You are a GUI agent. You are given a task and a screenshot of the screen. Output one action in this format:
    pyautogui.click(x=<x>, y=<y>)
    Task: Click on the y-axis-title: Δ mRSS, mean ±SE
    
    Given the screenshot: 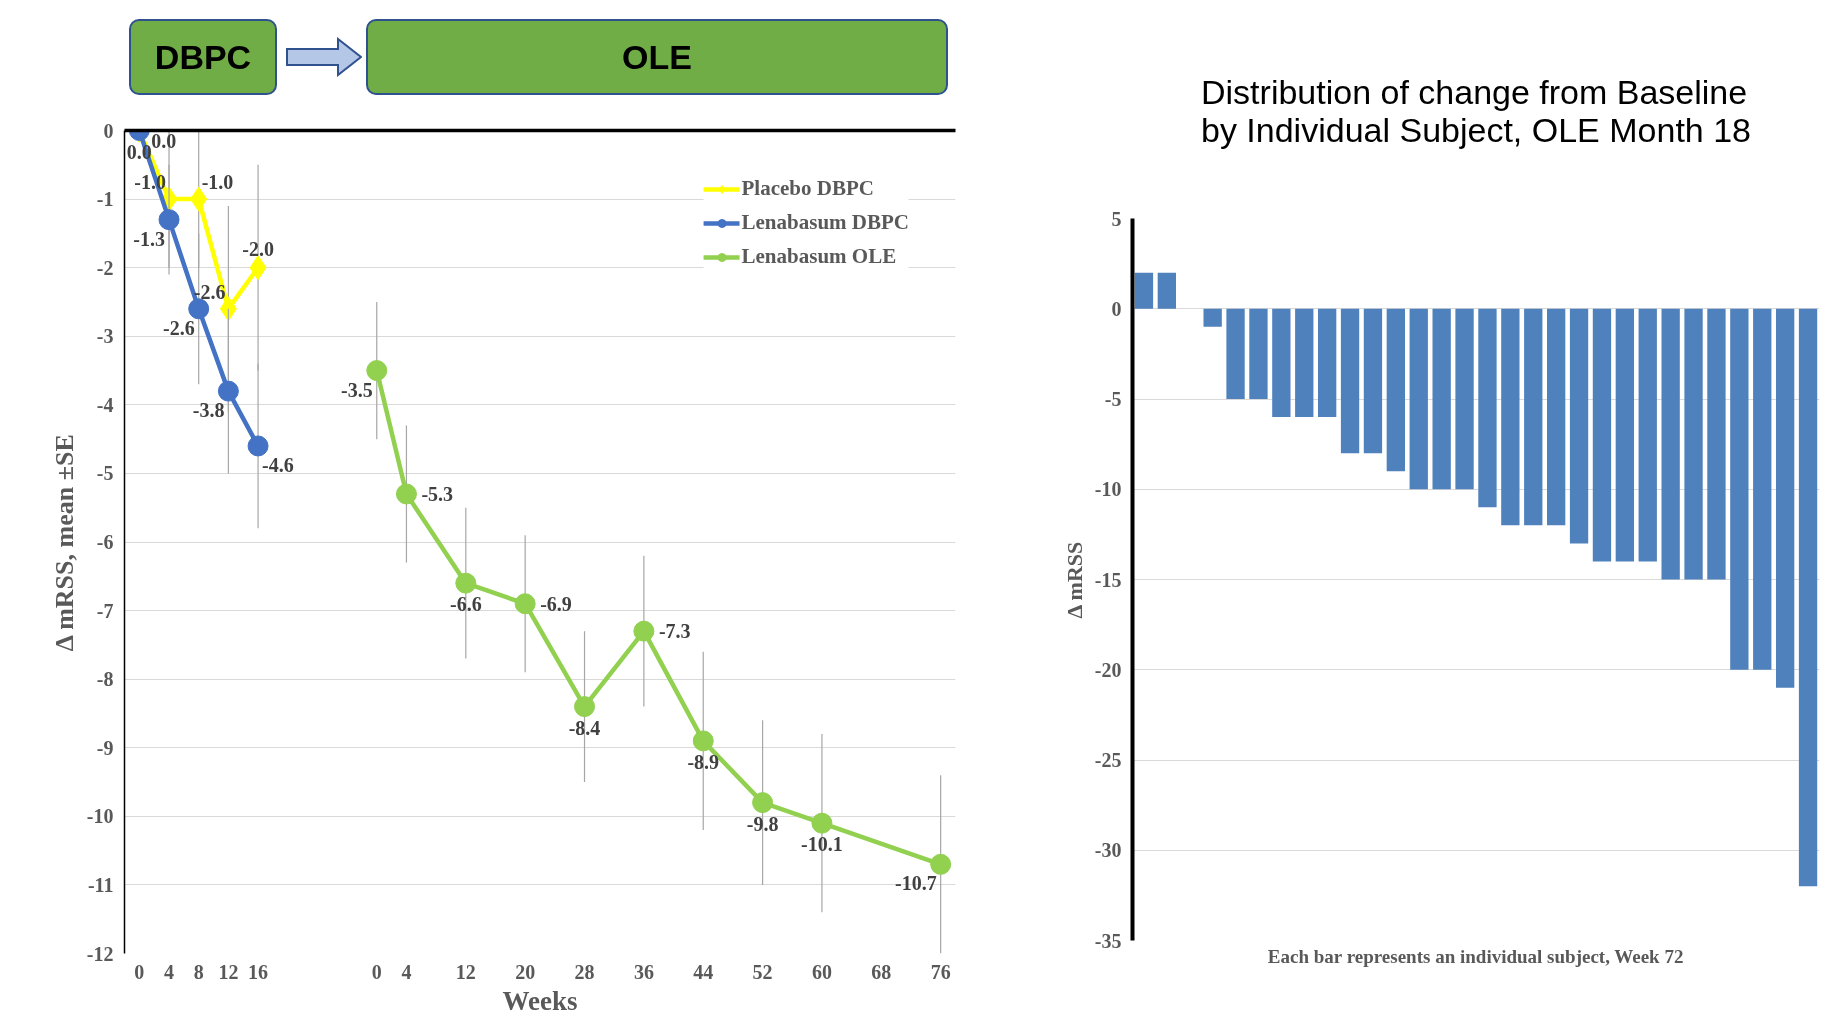 What is the action you would take?
    pyautogui.click(x=64, y=543)
    